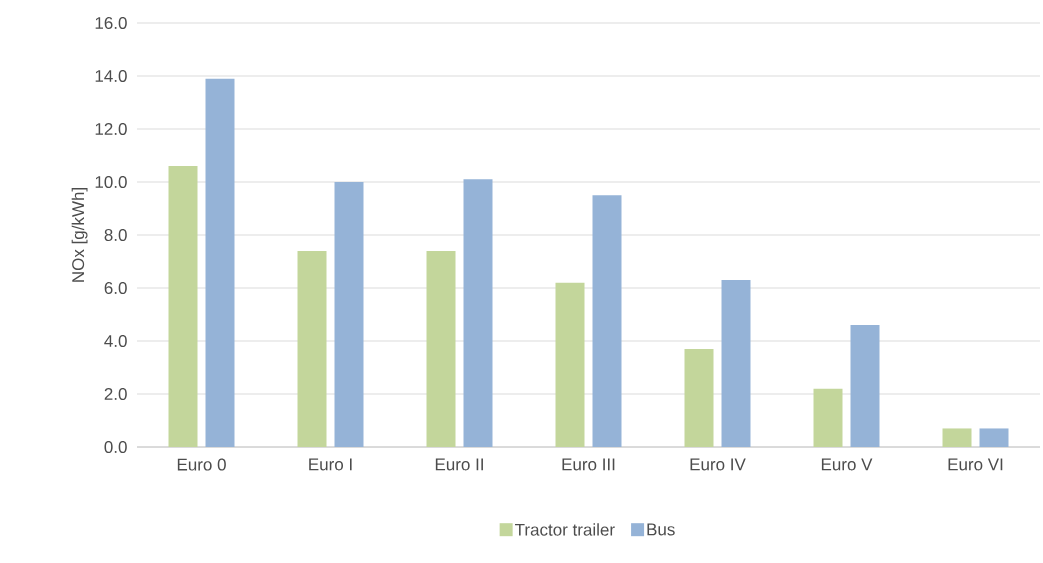  I want to click on y-tick-label: 2.0, so click(115, 394).